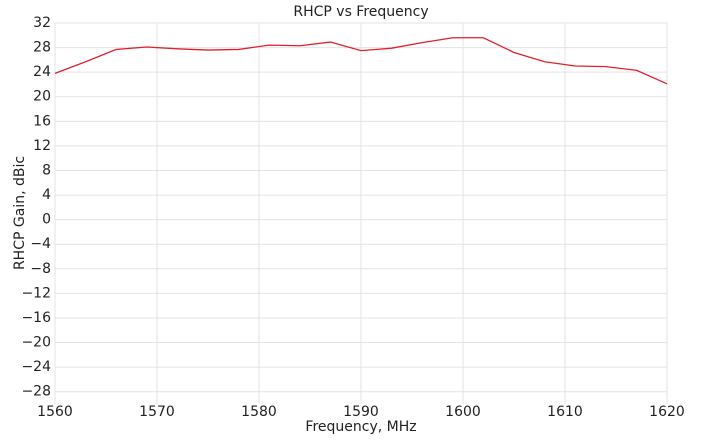 Image resolution: width=701 pixels, height=446 pixels. Describe the element at coordinates (46, 170) in the screenshot. I see `y-tick-label: 8` at that location.